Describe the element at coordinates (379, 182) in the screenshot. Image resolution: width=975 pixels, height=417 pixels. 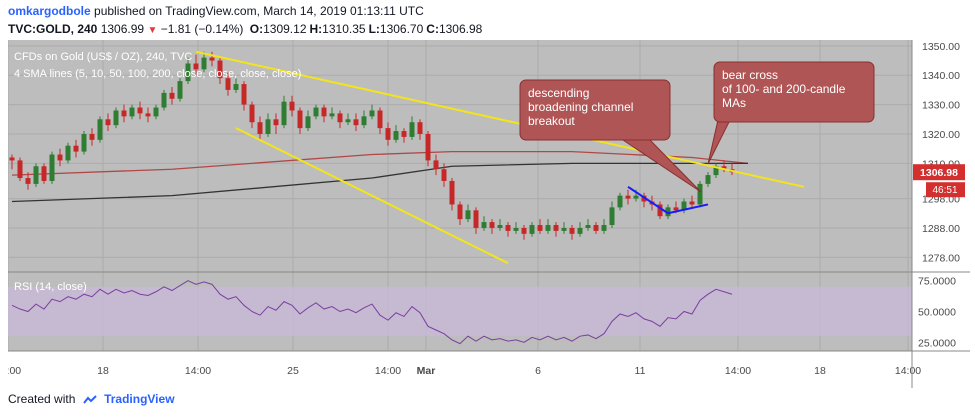
I see `sma-200-line` at that location.